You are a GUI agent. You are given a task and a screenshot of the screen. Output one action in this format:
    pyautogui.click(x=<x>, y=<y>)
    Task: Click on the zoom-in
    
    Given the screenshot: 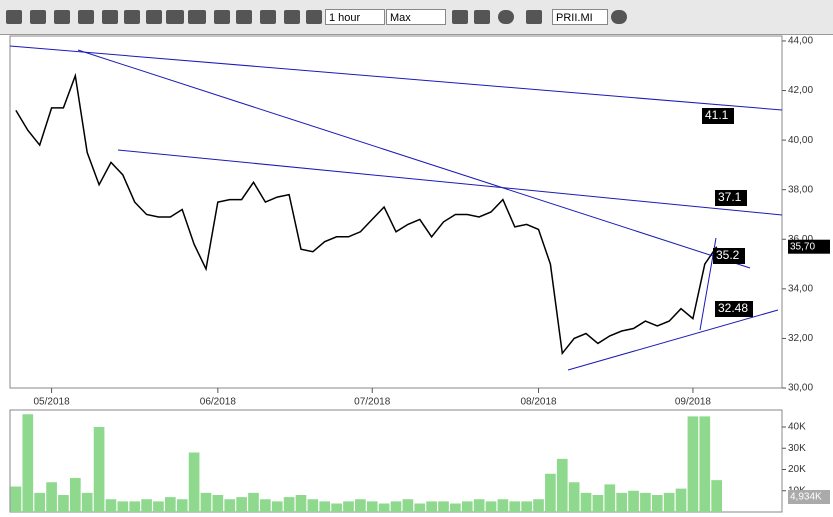 What is the action you would take?
    pyautogui.click(x=14, y=17)
    